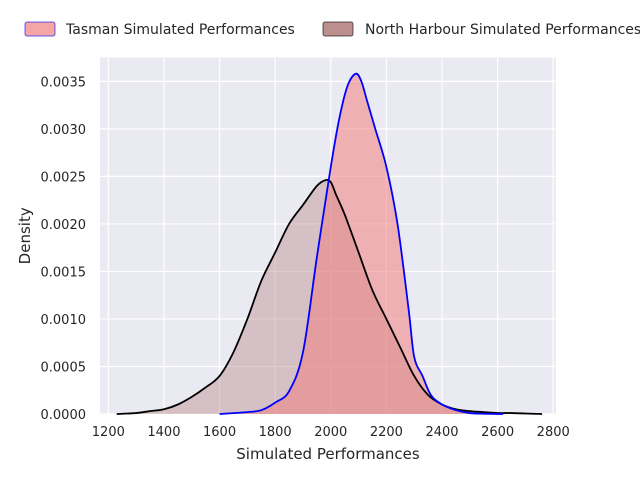  I want to click on y-tick-label: 0.0015, so click(64, 272).